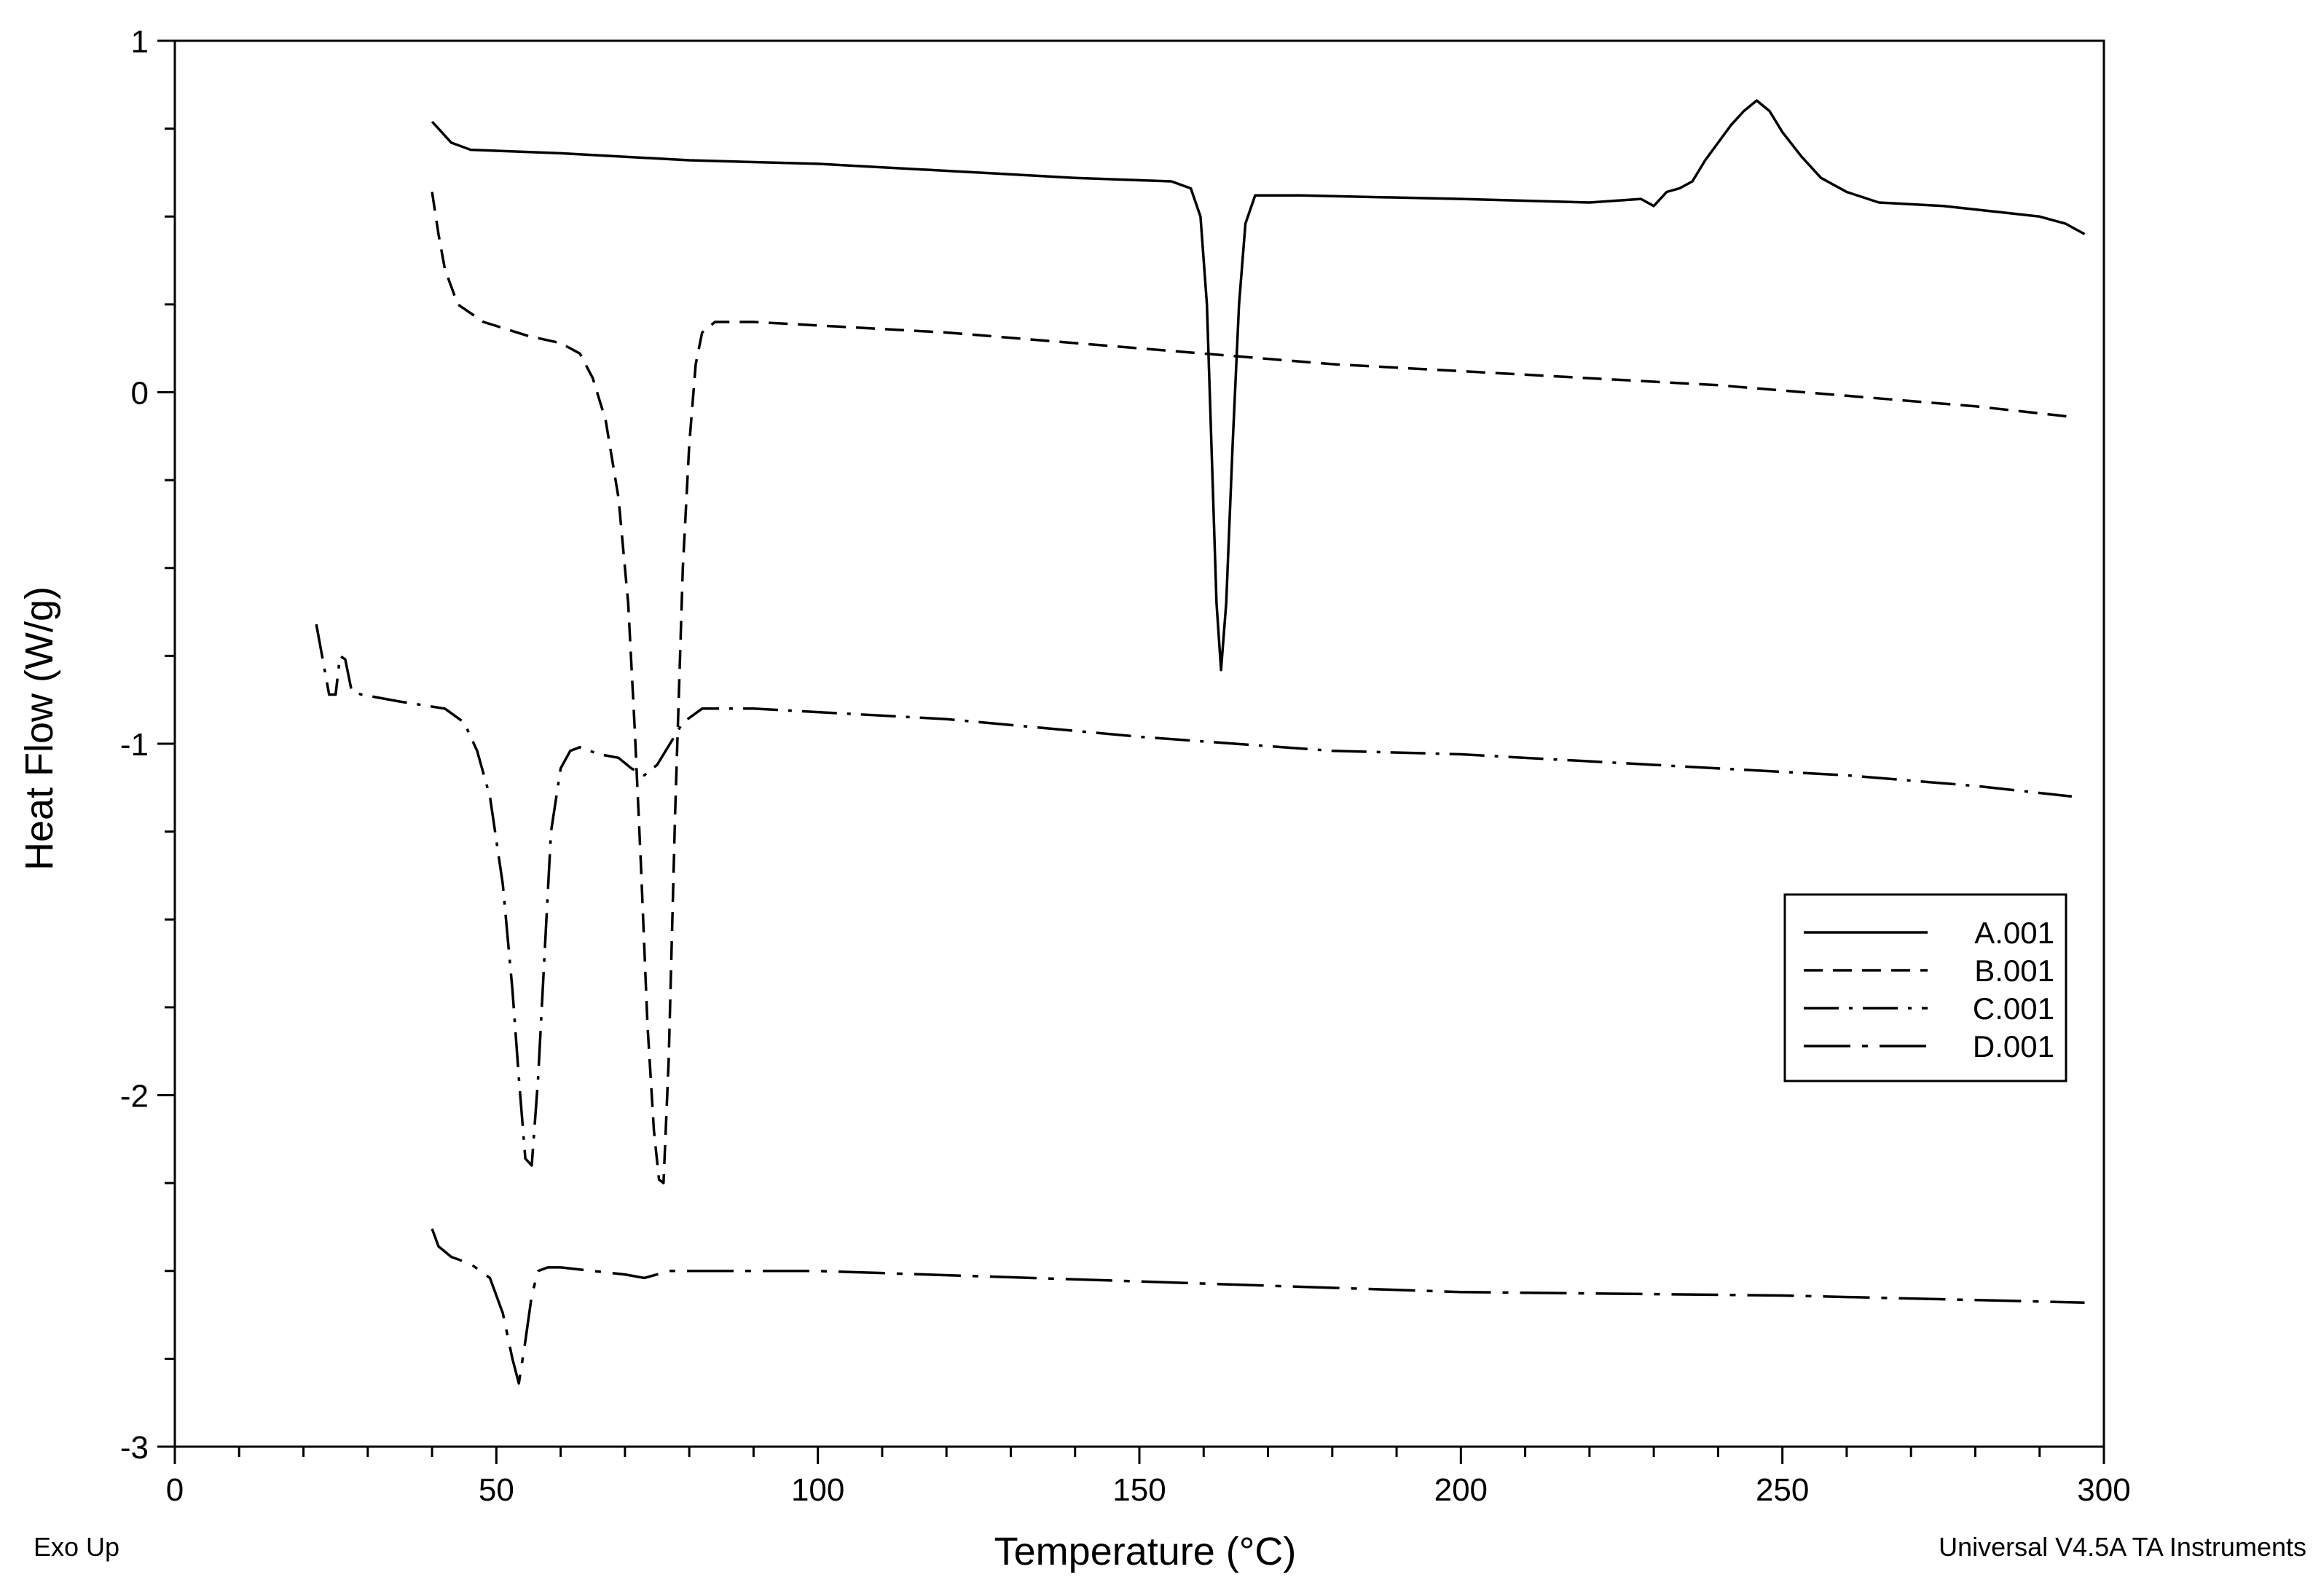  Describe the element at coordinates (134, 1097) in the screenshot. I see `y-tick-label: -2` at that location.